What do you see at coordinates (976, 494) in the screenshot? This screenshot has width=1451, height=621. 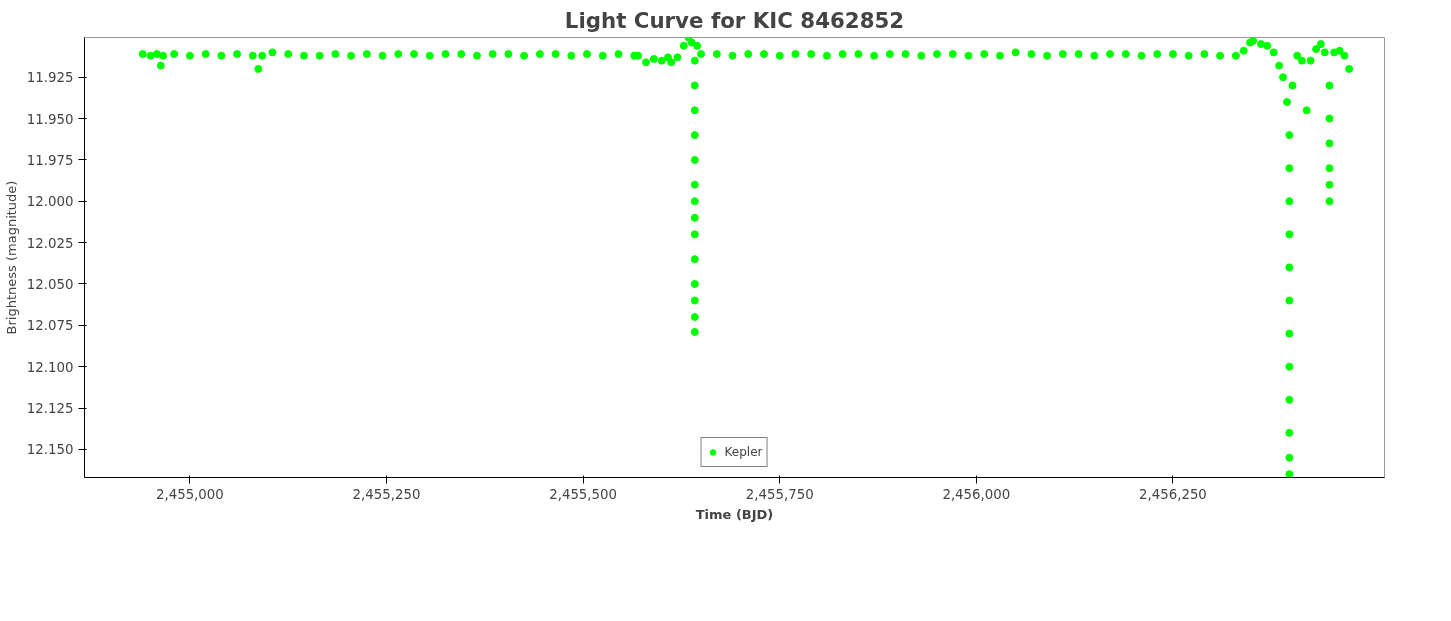 I see `x-tick-label: 2,456,000` at bounding box center [976, 494].